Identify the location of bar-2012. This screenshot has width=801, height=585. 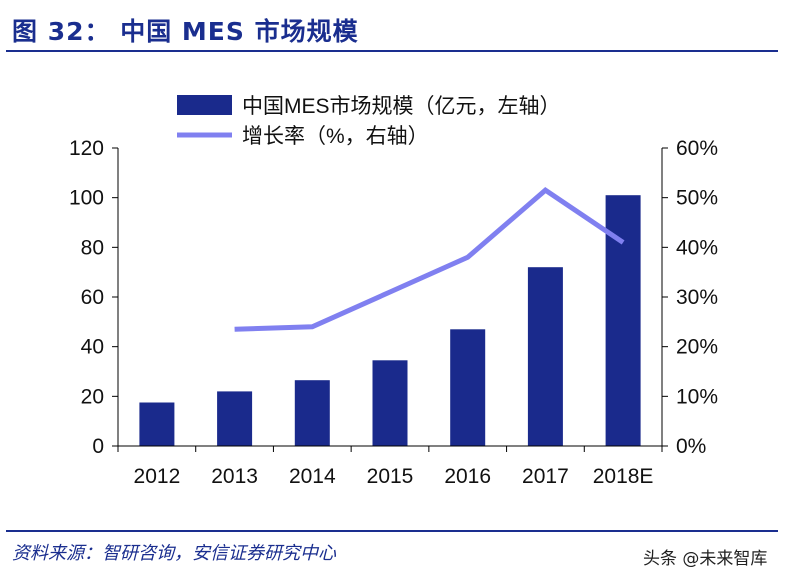
(157, 424).